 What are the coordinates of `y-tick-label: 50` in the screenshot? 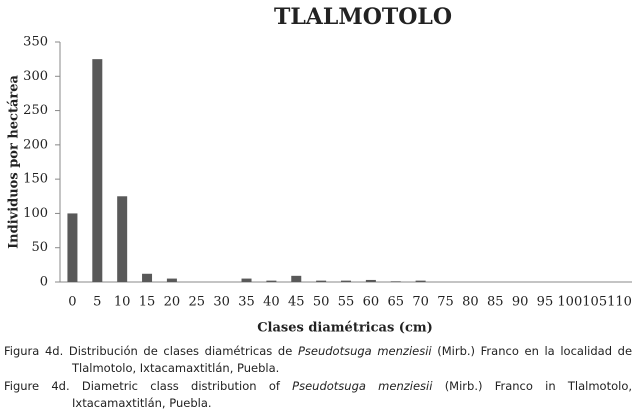 It's located at (39, 247).